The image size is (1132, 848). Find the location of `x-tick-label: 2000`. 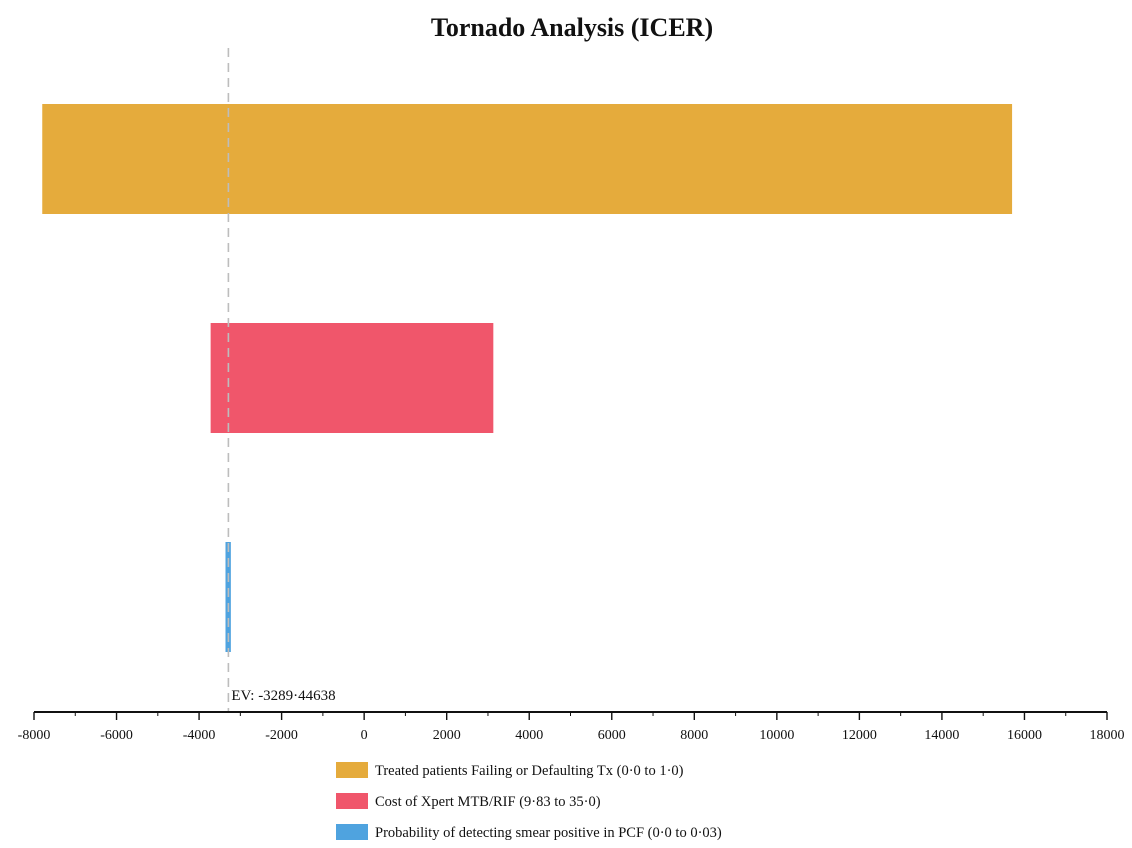

x-tick-label: 2000 is located at coordinates (447, 735).